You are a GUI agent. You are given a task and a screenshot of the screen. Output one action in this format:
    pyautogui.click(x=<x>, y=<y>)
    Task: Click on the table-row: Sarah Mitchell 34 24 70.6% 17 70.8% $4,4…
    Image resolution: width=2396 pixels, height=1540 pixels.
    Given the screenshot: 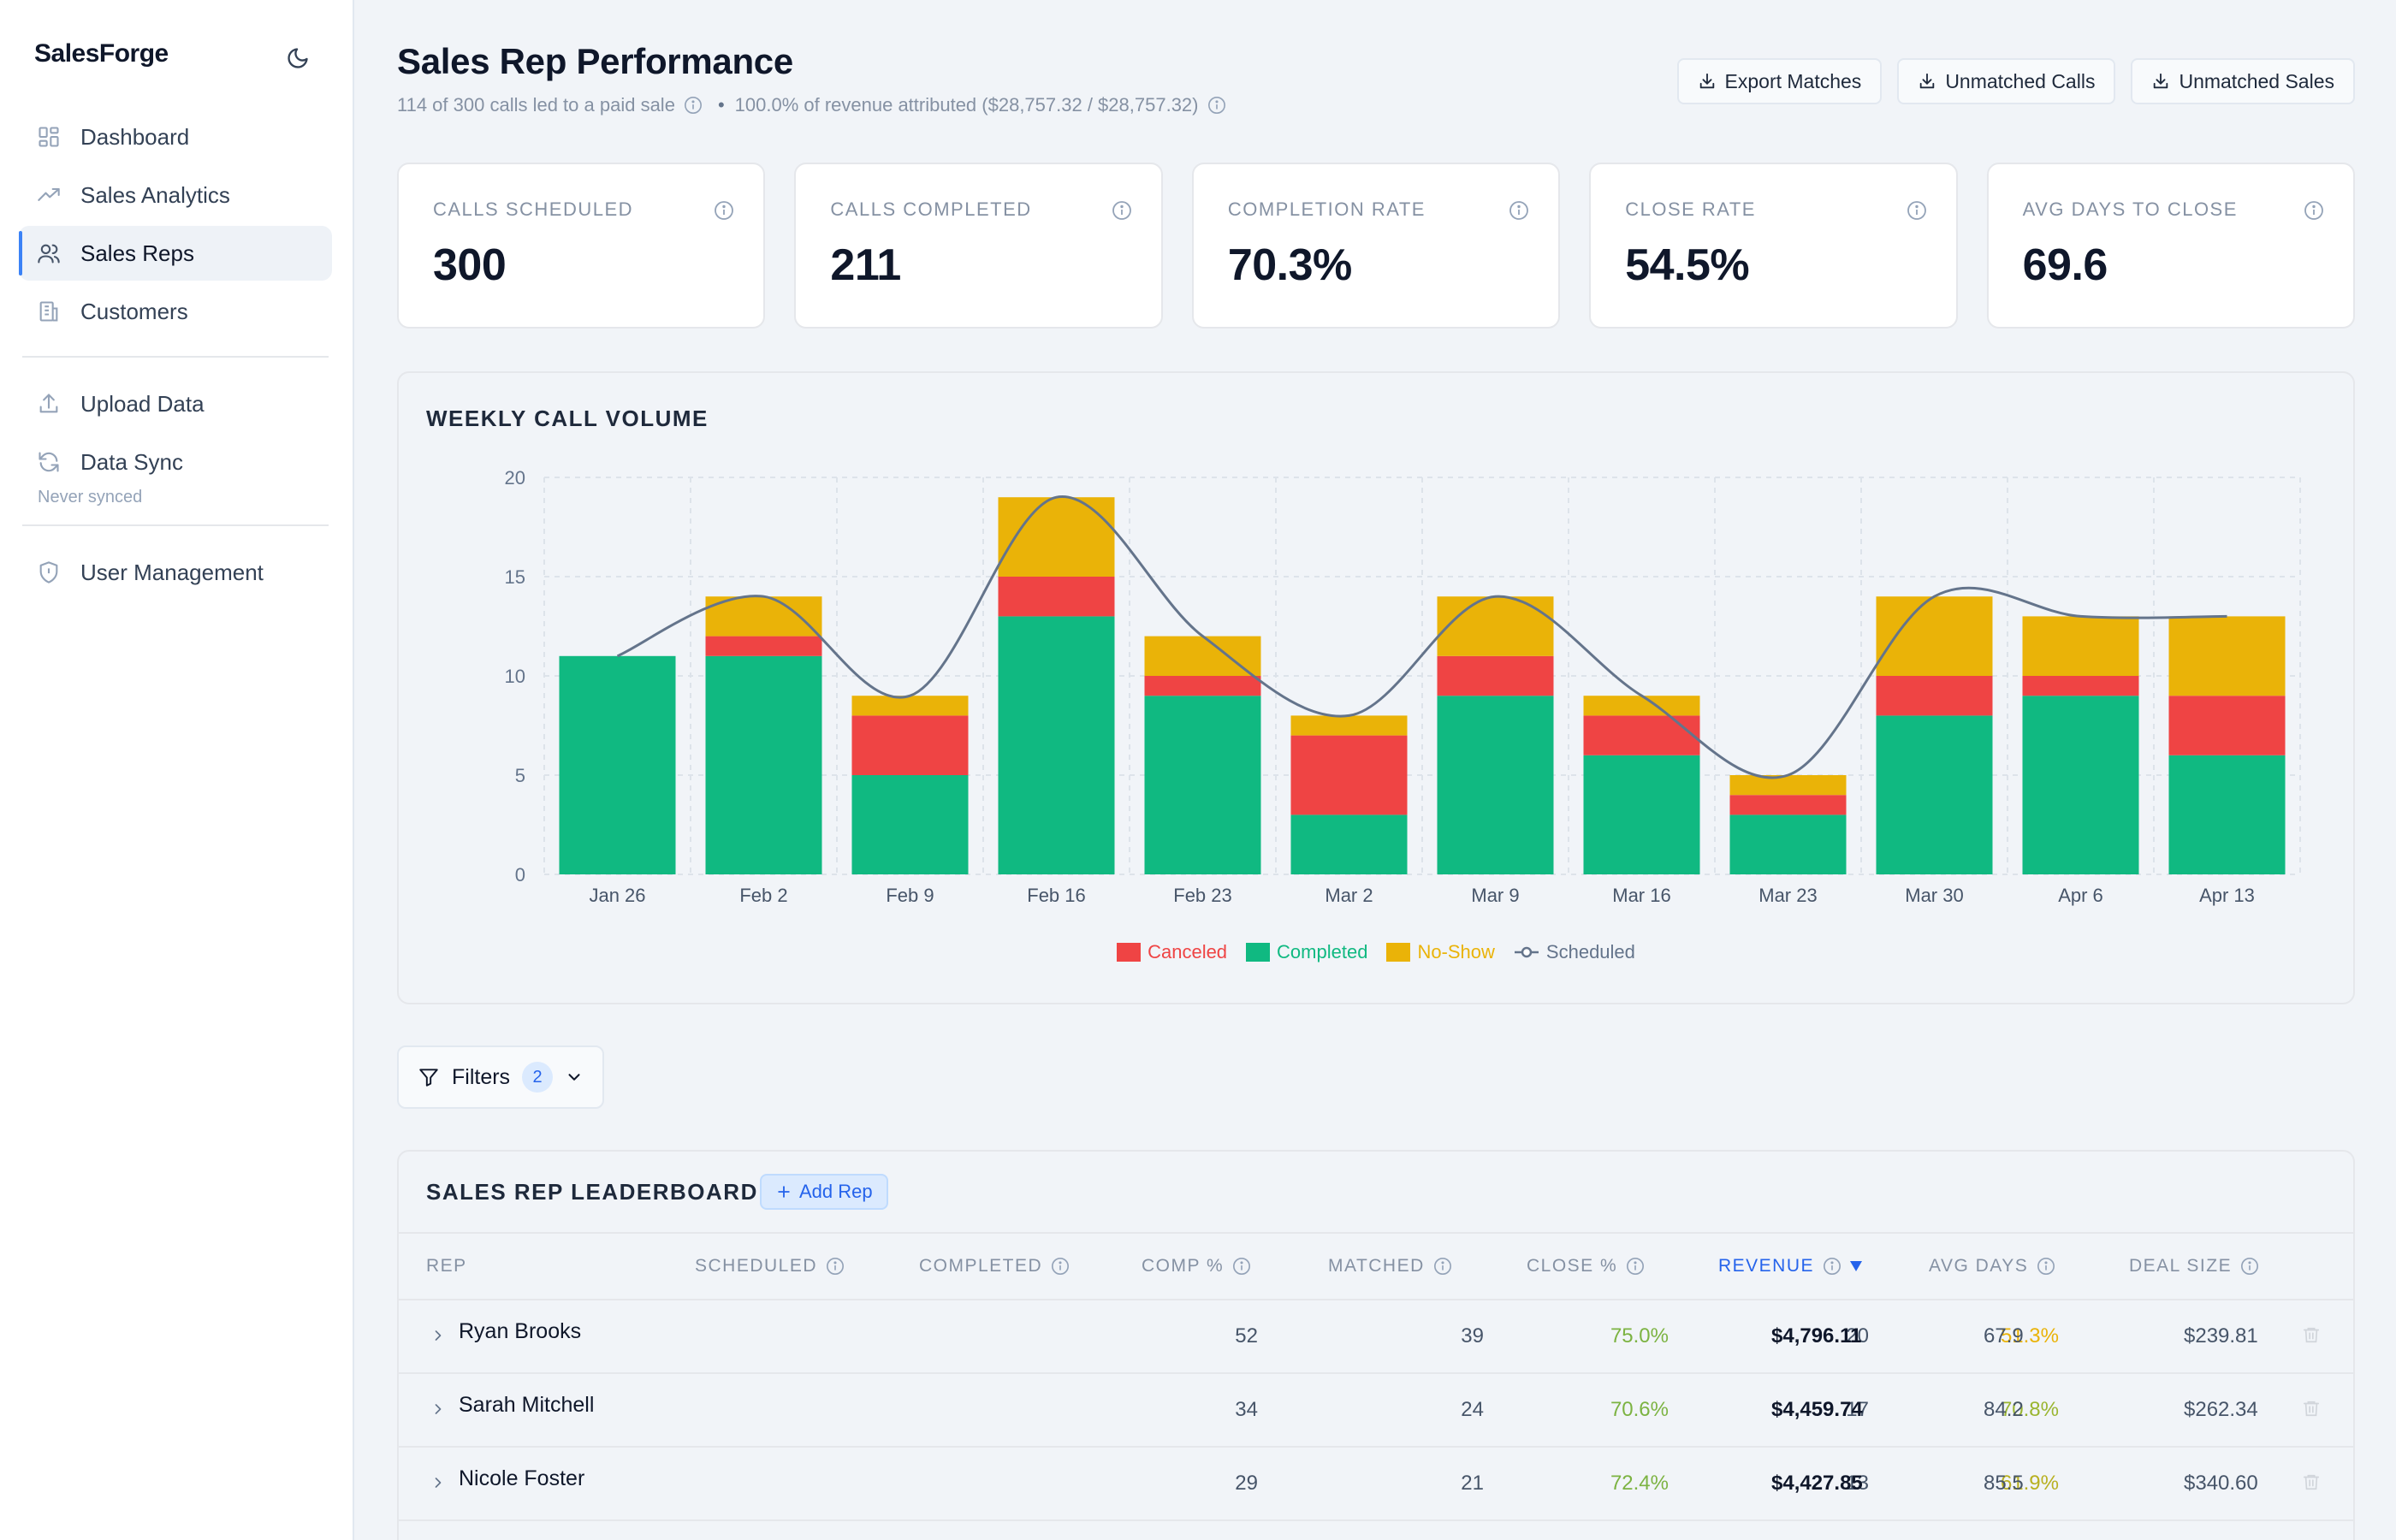 What is the action you would take?
    pyautogui.click(x=1376, y=1411)
    